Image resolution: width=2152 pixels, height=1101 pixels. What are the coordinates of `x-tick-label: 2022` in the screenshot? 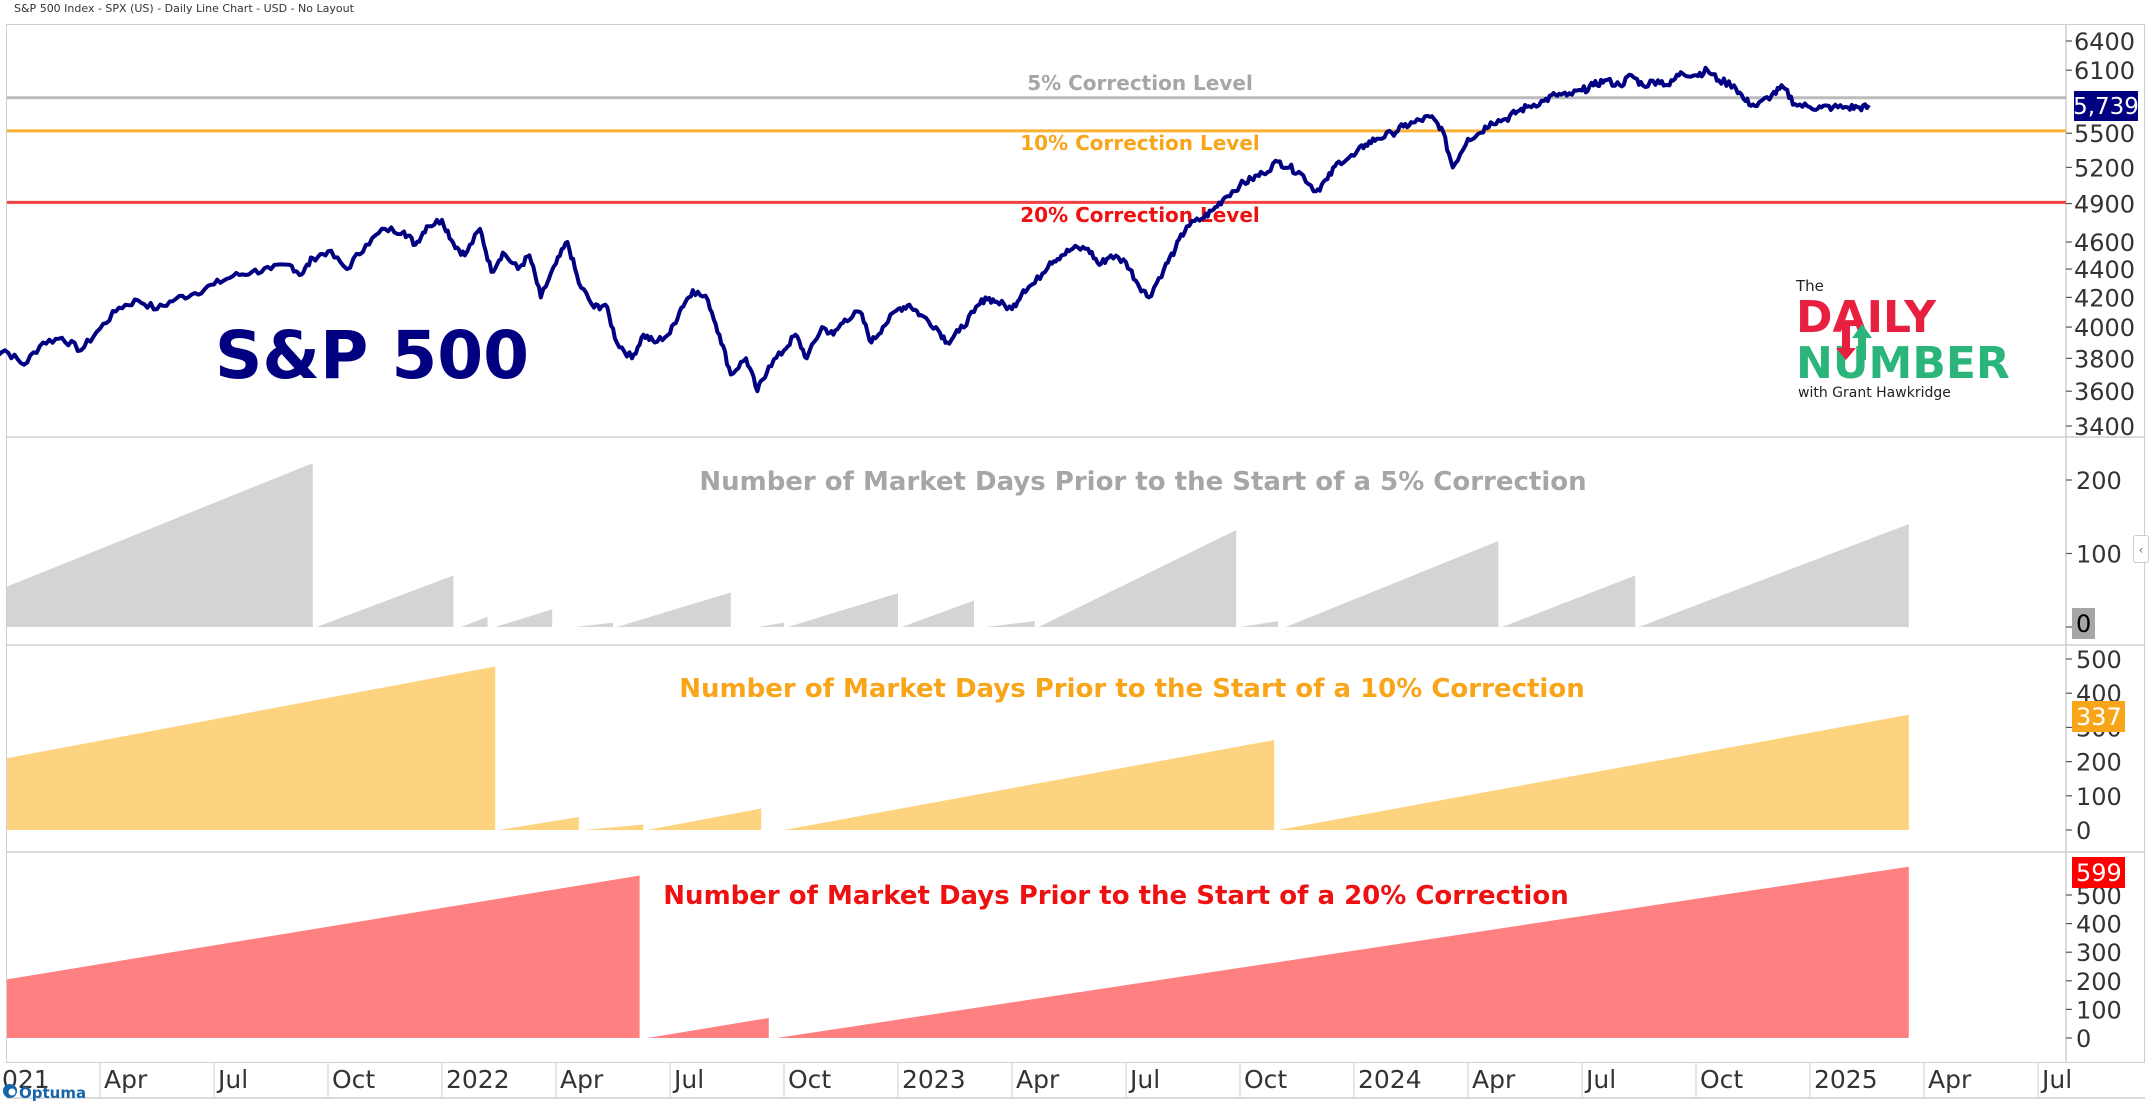 It's located at (478, 1079).